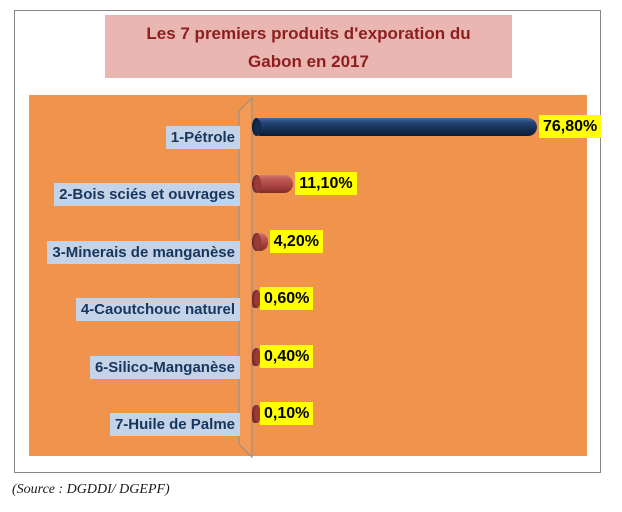  Describe the element at coordinates (143, 253) in the screenshot. I see `category-label: 3-Minerais de manganèse` at that location.